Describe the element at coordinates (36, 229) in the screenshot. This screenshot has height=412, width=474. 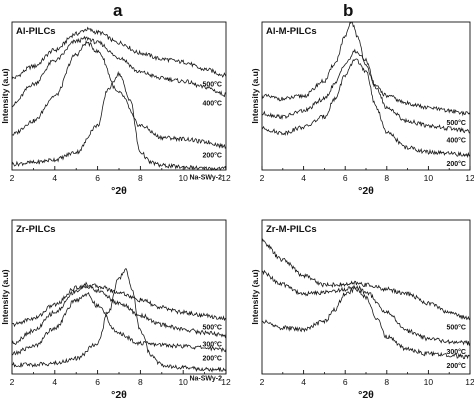
I see `panel-title: Zr-PILCs` at that location.